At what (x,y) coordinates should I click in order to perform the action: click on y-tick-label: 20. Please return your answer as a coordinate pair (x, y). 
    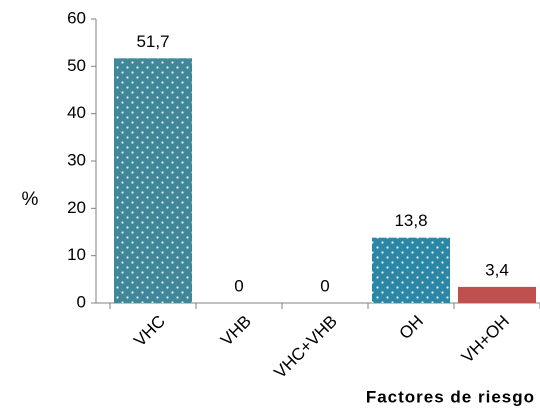
    Looking at the image, I should click on (76, 207).